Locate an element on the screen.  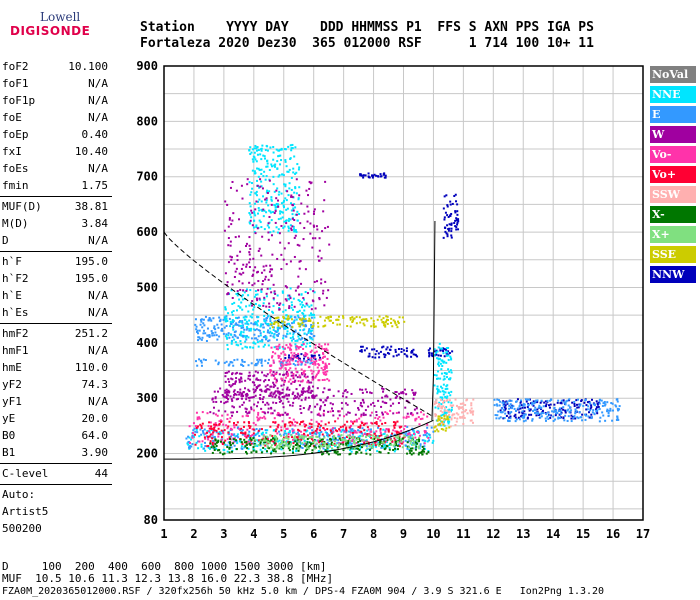
x-tick-label: 7 is located at coordinates (343, 534).